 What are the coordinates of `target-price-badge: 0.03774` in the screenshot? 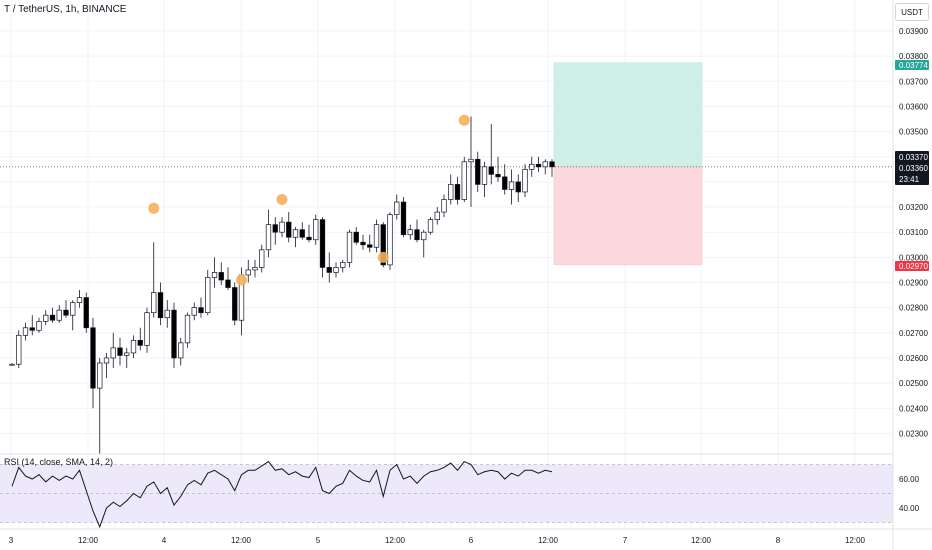 It's located at (912, 65).